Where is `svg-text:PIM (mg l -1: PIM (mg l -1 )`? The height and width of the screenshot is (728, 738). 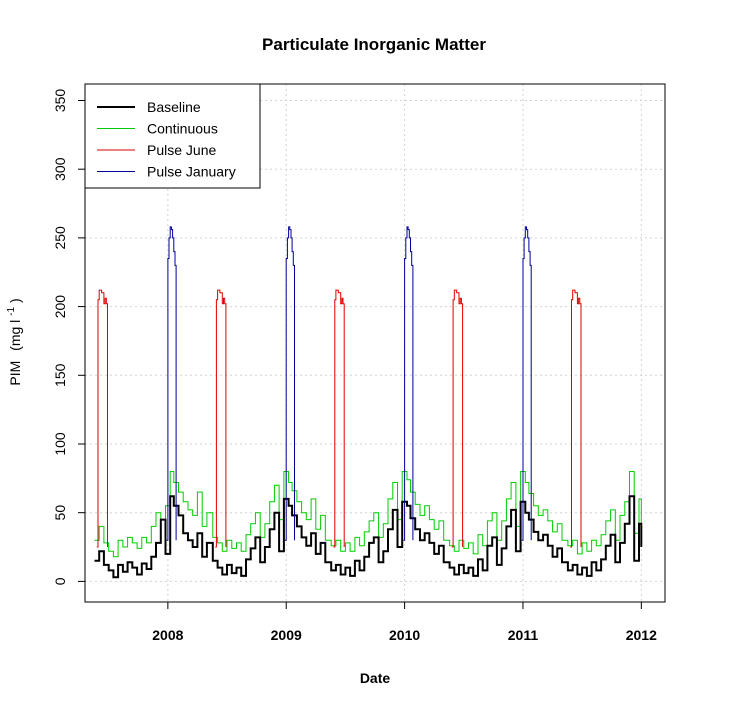
svg-text:PIM (mg l -1: PIM (mg l -1 ) is located at coordinates (12, 341).